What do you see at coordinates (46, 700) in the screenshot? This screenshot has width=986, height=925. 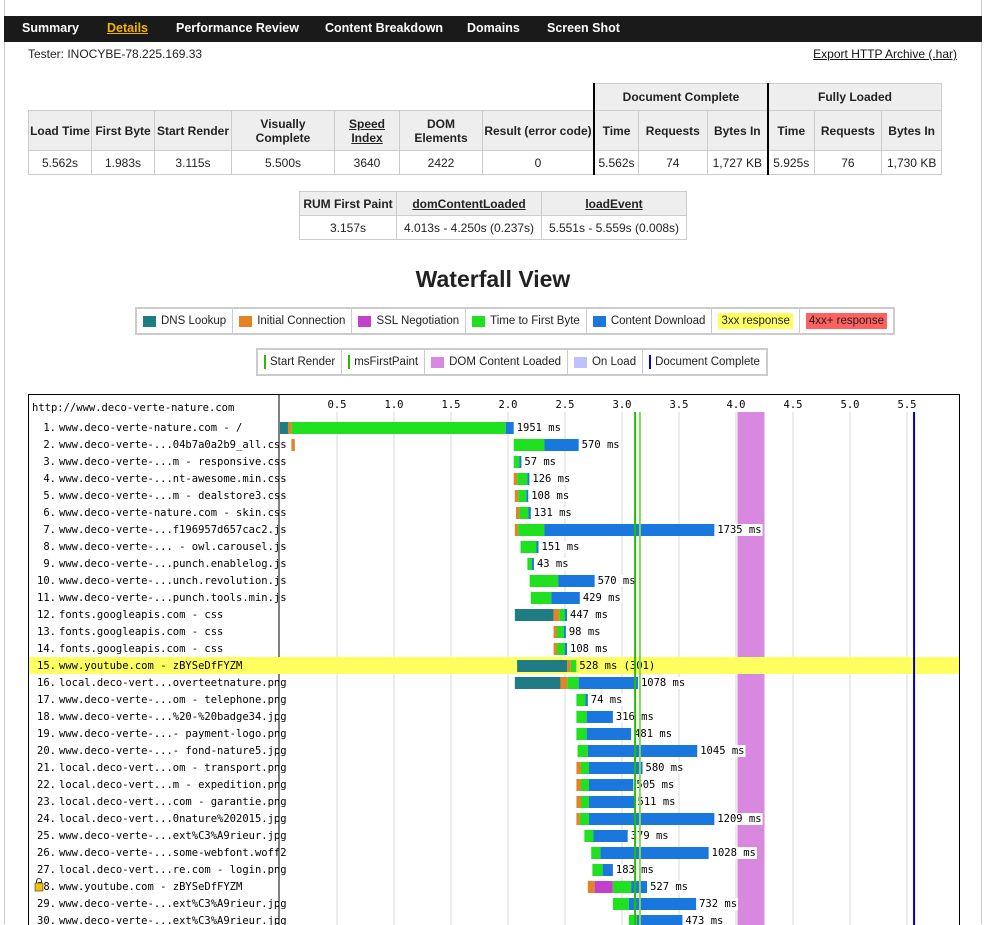 I see `request-number: 17.` at bounding box center [46, 700].